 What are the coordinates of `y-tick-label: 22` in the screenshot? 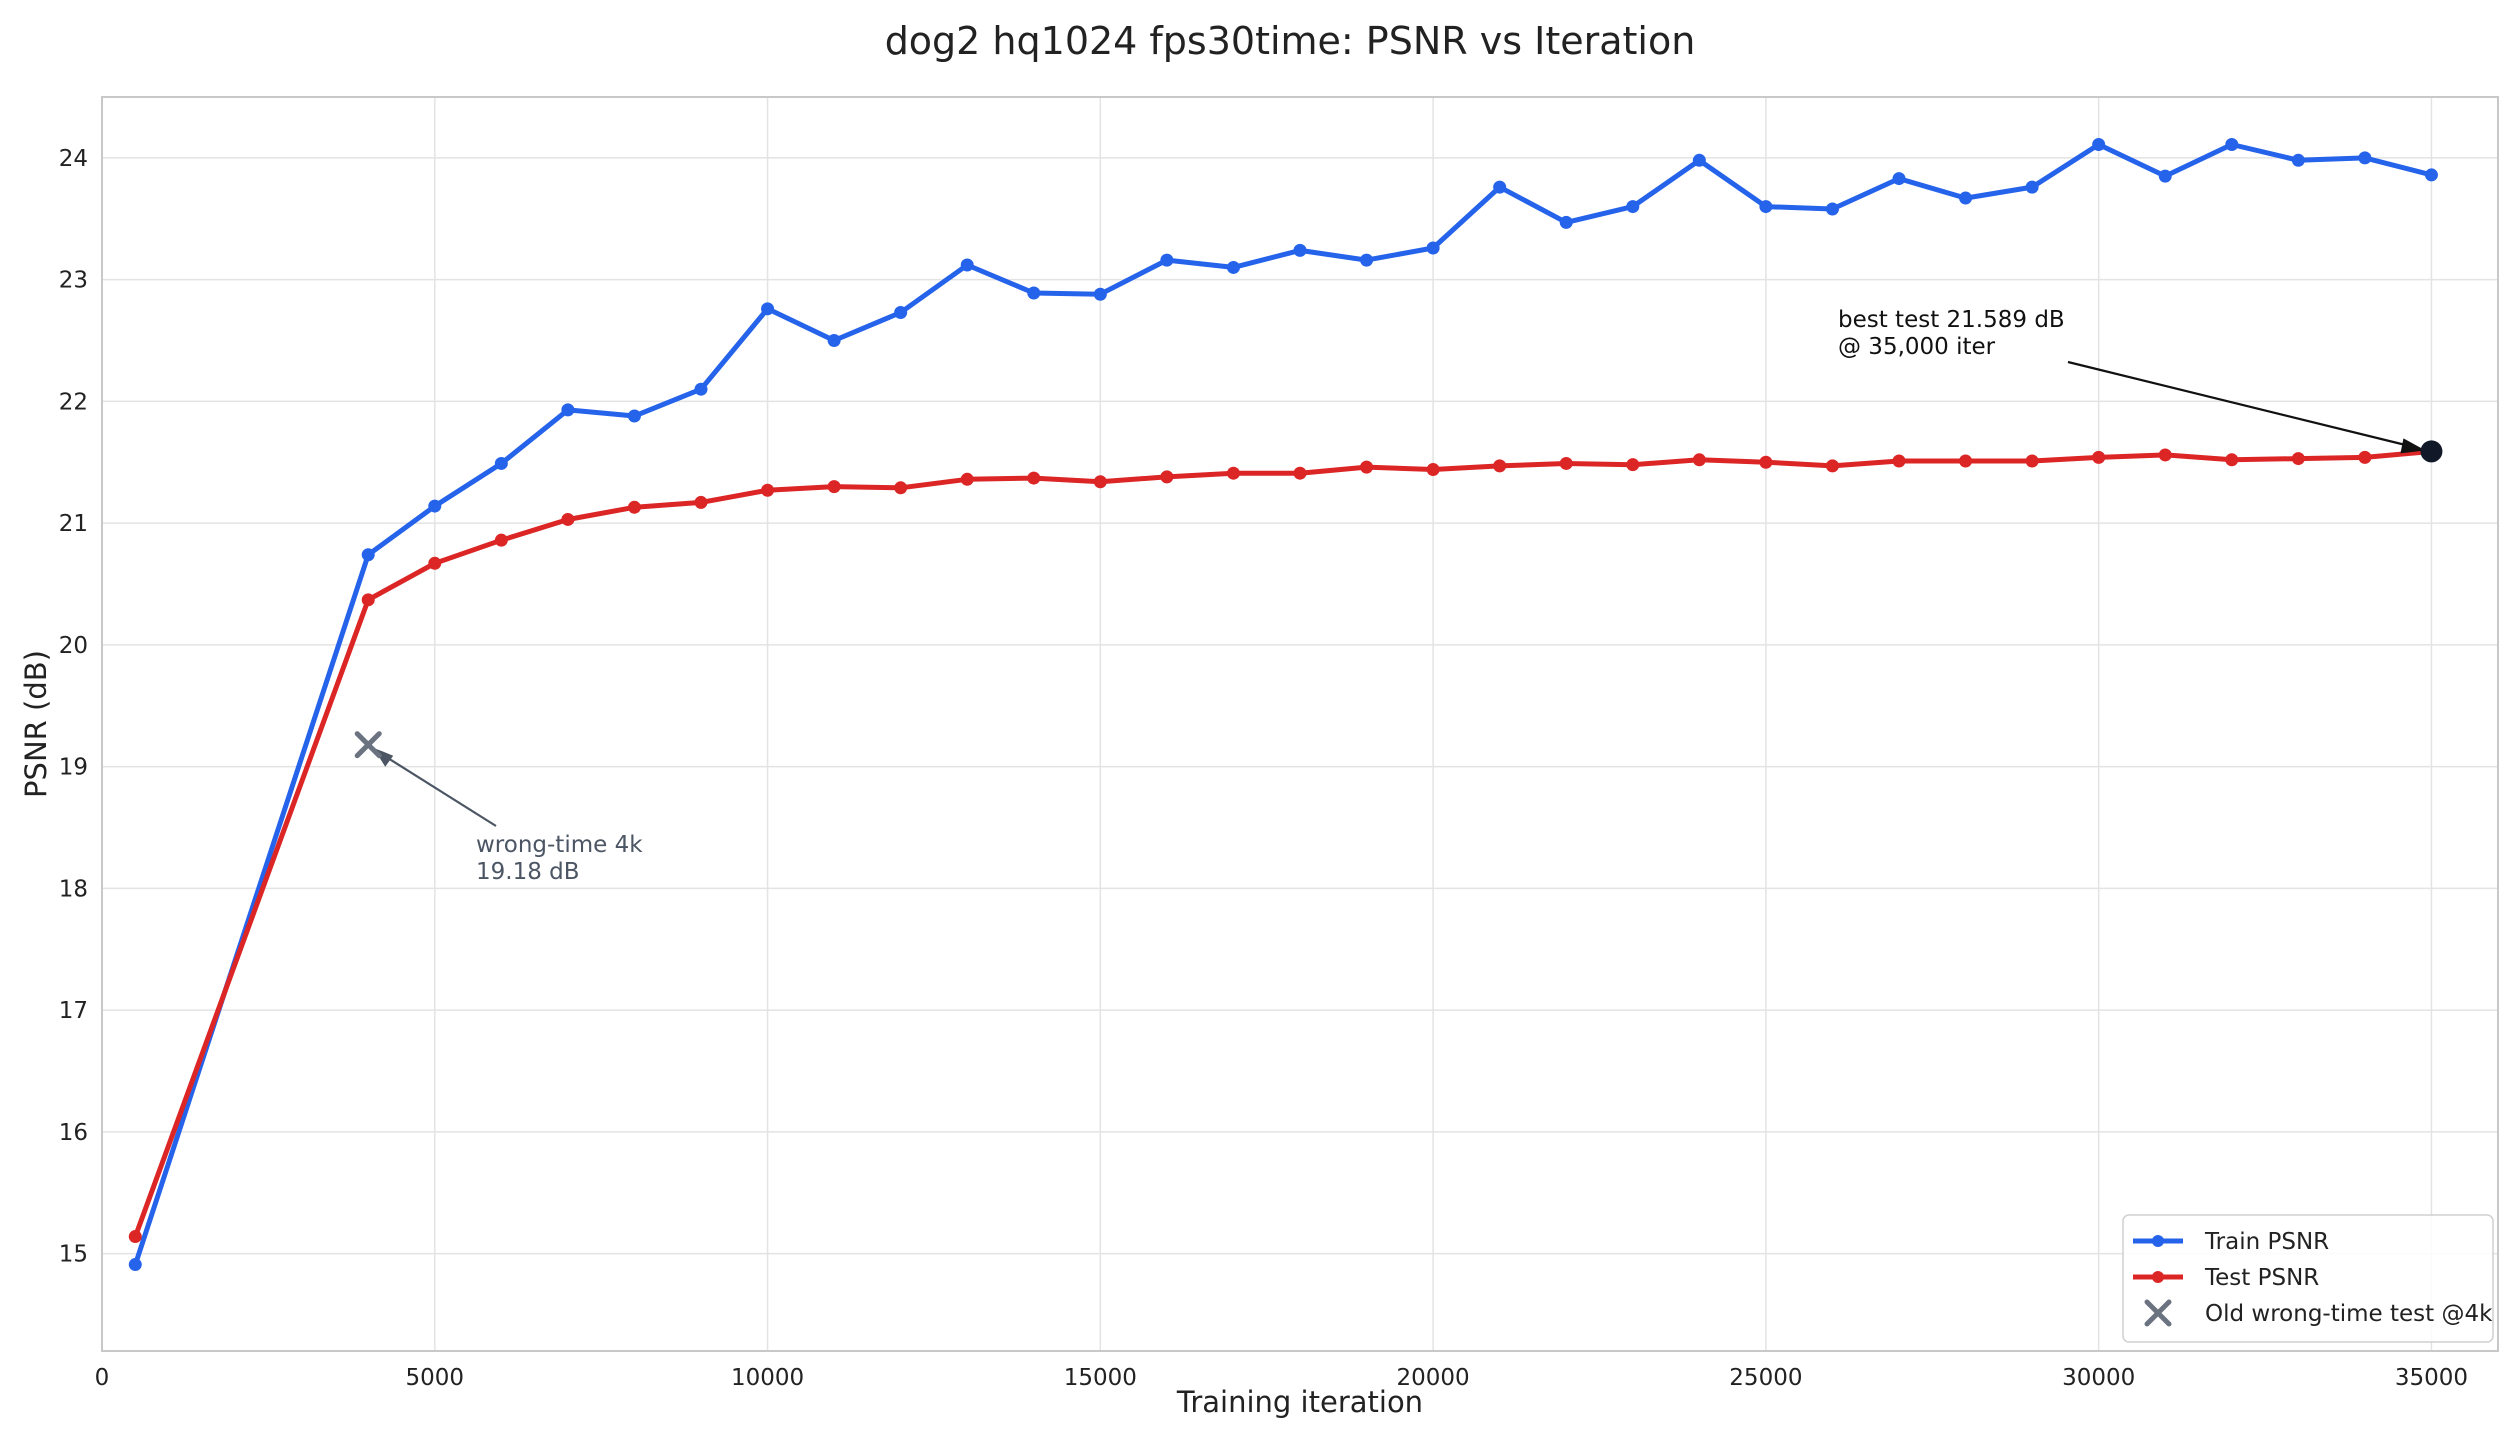 It's located at (73, 402).